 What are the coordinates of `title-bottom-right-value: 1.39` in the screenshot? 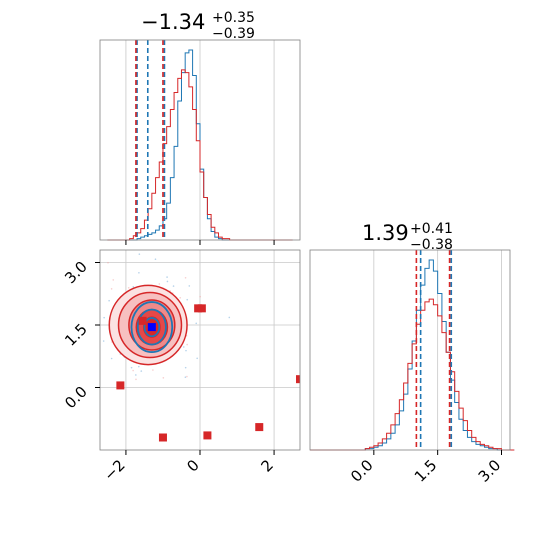 It's located at (385, 233).